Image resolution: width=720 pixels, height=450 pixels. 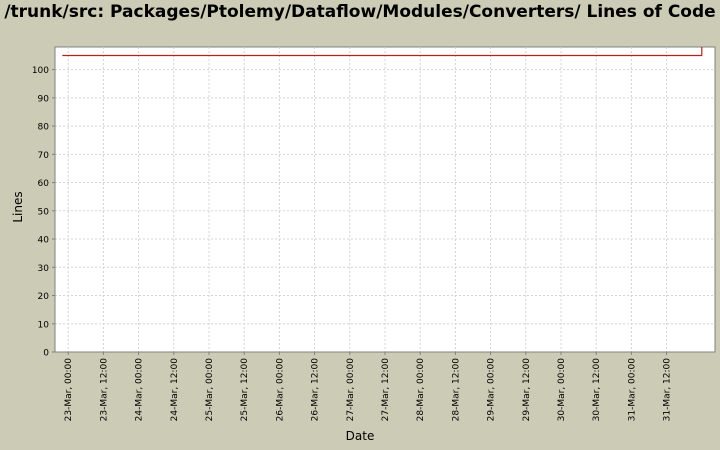 I want to click on x-tick-label: 24-Mar, 00:00, so click(x=140, y=390).